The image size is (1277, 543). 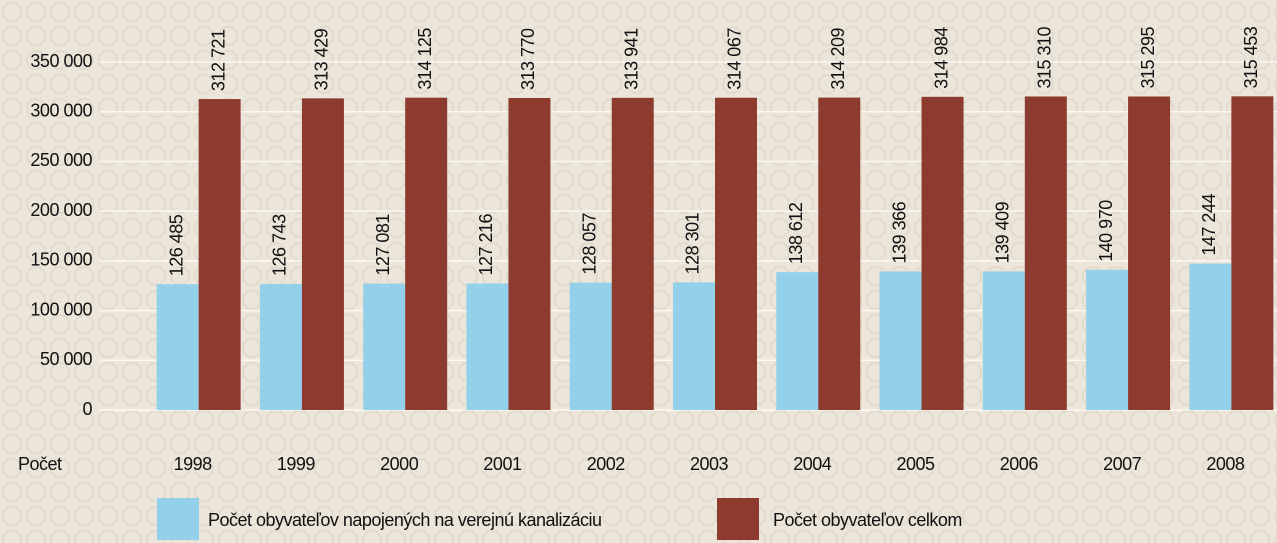 I want to click on data-label: 315 295, so click(x=1148, y=57).